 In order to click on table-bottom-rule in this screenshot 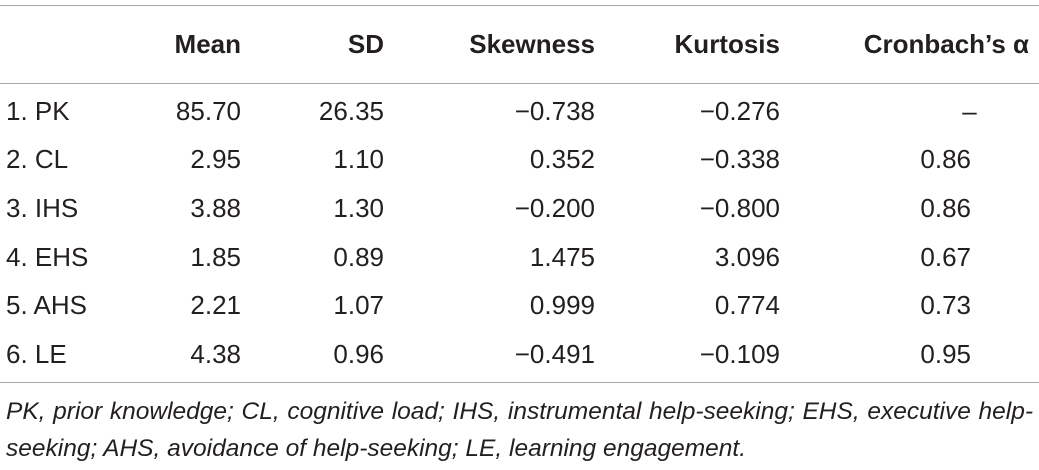, I will do `click(519, 382)`.